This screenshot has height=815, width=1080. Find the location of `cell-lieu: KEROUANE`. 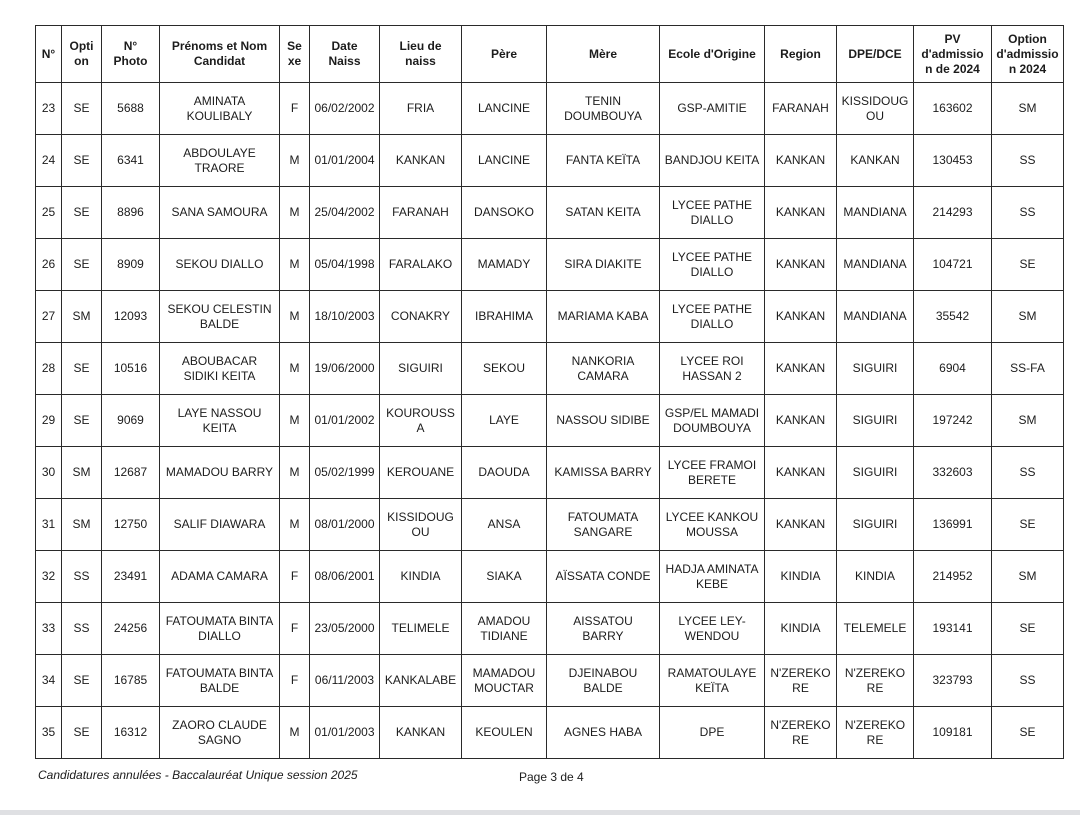

cell-lieu: KEROUANE is located at coordinates (420, 472).